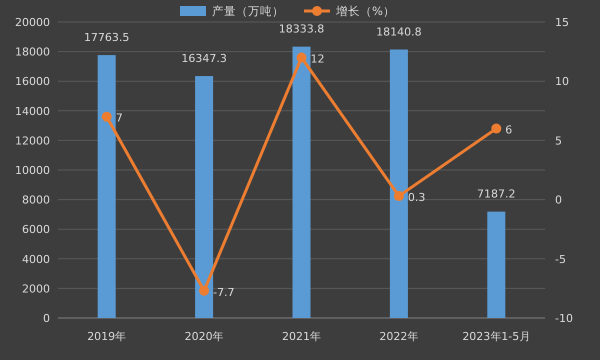 The width and height of the screenshot is (600, 360). I want to click on y-tick-label: 0, so click(46, 318).